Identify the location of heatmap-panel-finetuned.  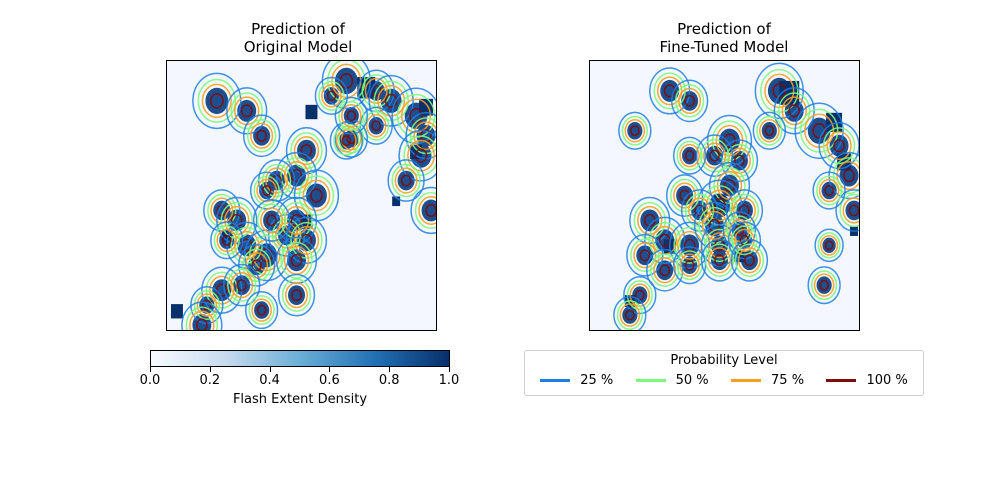
(724, 195).